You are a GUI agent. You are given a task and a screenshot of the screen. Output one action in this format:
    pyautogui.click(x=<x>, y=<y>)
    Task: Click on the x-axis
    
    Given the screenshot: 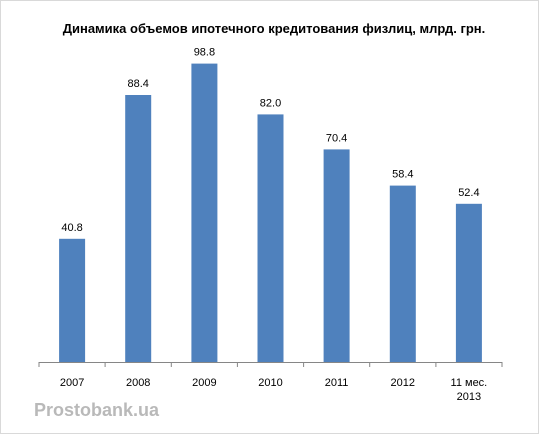 What is the action you would take?
    pyautogui.click(x=270, y=364)
    